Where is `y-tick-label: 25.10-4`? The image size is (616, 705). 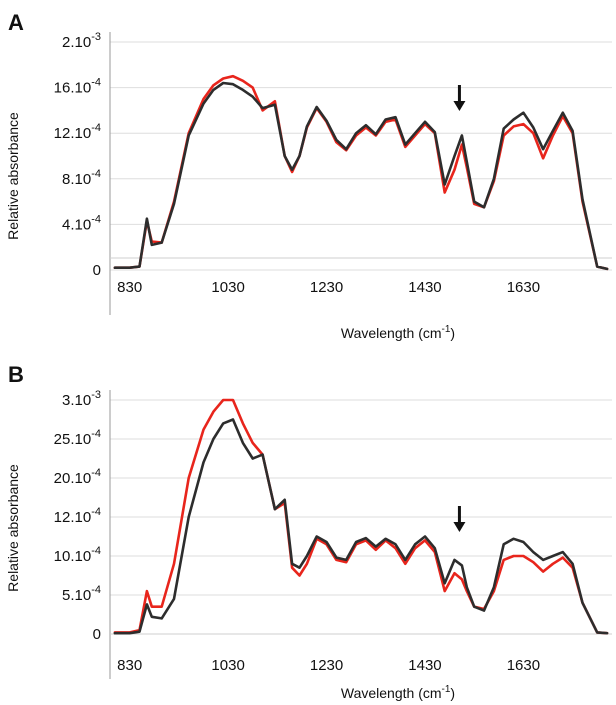 y-tick-label: 25.10-4 is located at coordinates (77, 438).